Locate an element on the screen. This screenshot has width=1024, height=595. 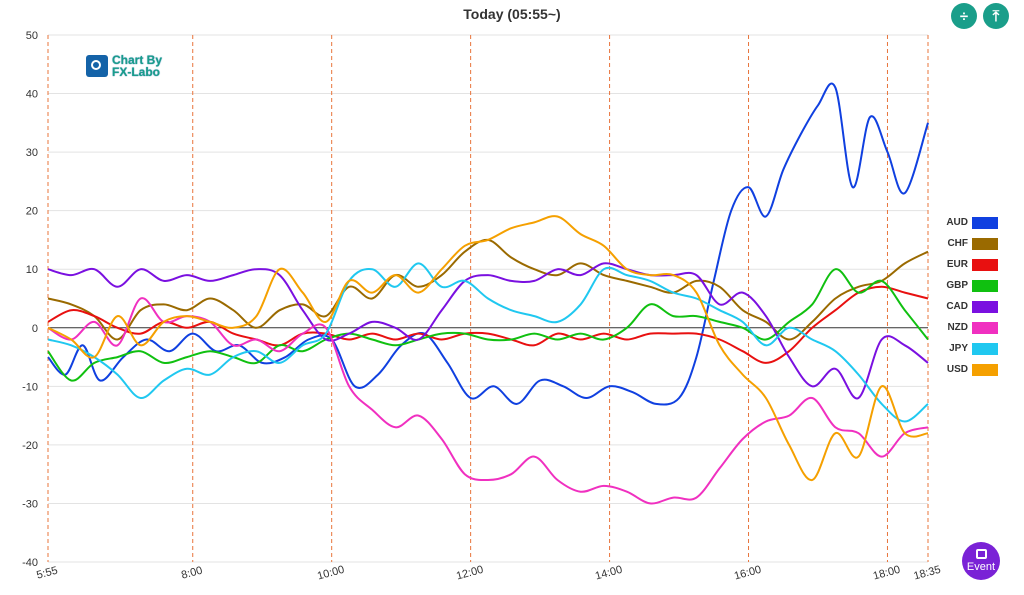
x-tick-label: 16:00 is located at coordinates (748, 573).